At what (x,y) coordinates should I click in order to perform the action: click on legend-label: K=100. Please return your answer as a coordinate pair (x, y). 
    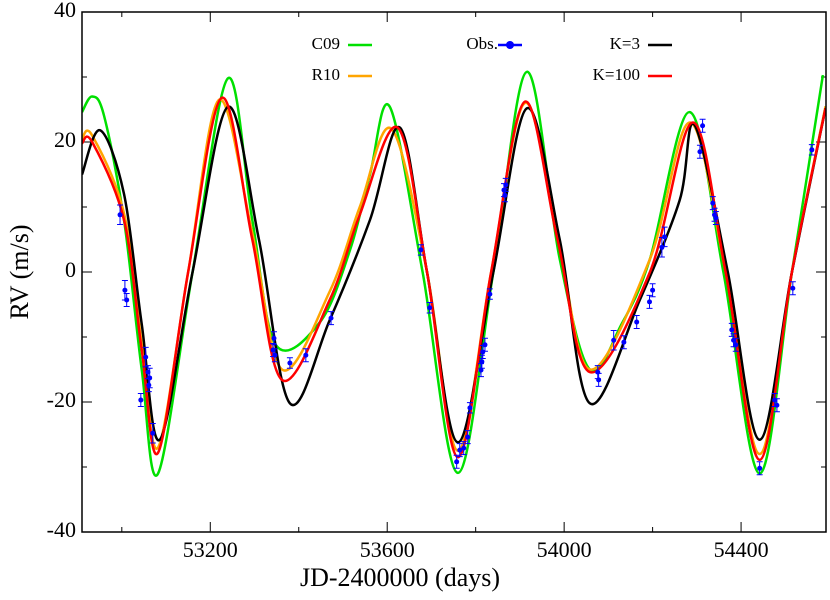
    Looking at the image, I should click on (616, 74).